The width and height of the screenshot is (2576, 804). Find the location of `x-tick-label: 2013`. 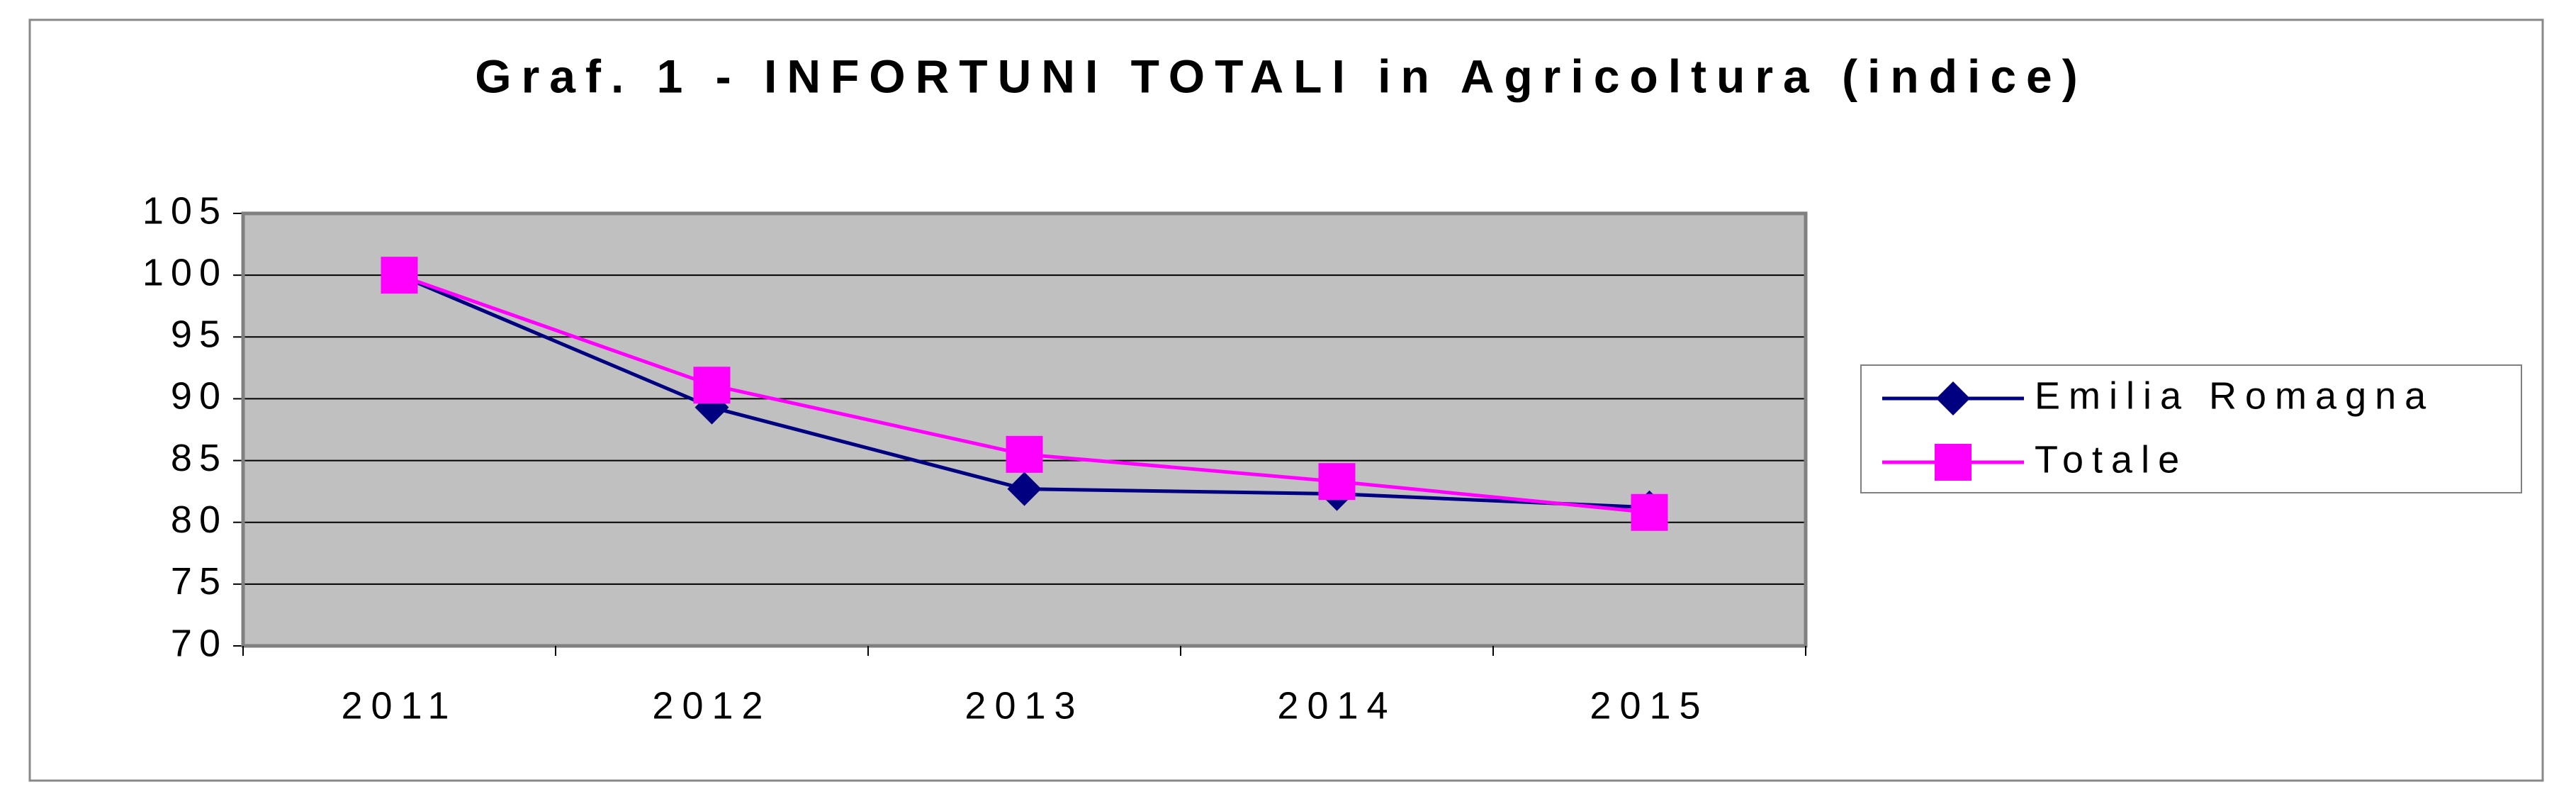

x-tick-label: 2013 is located at coordinates (1024, 705).